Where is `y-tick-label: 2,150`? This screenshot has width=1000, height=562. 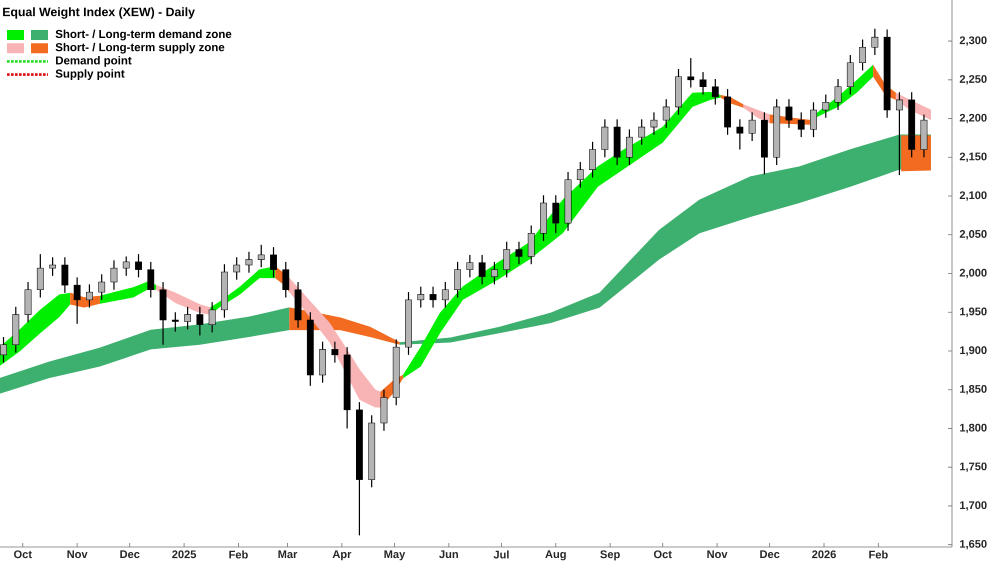 y-tick-label: 2,150 is located at coordinates (973, 157).